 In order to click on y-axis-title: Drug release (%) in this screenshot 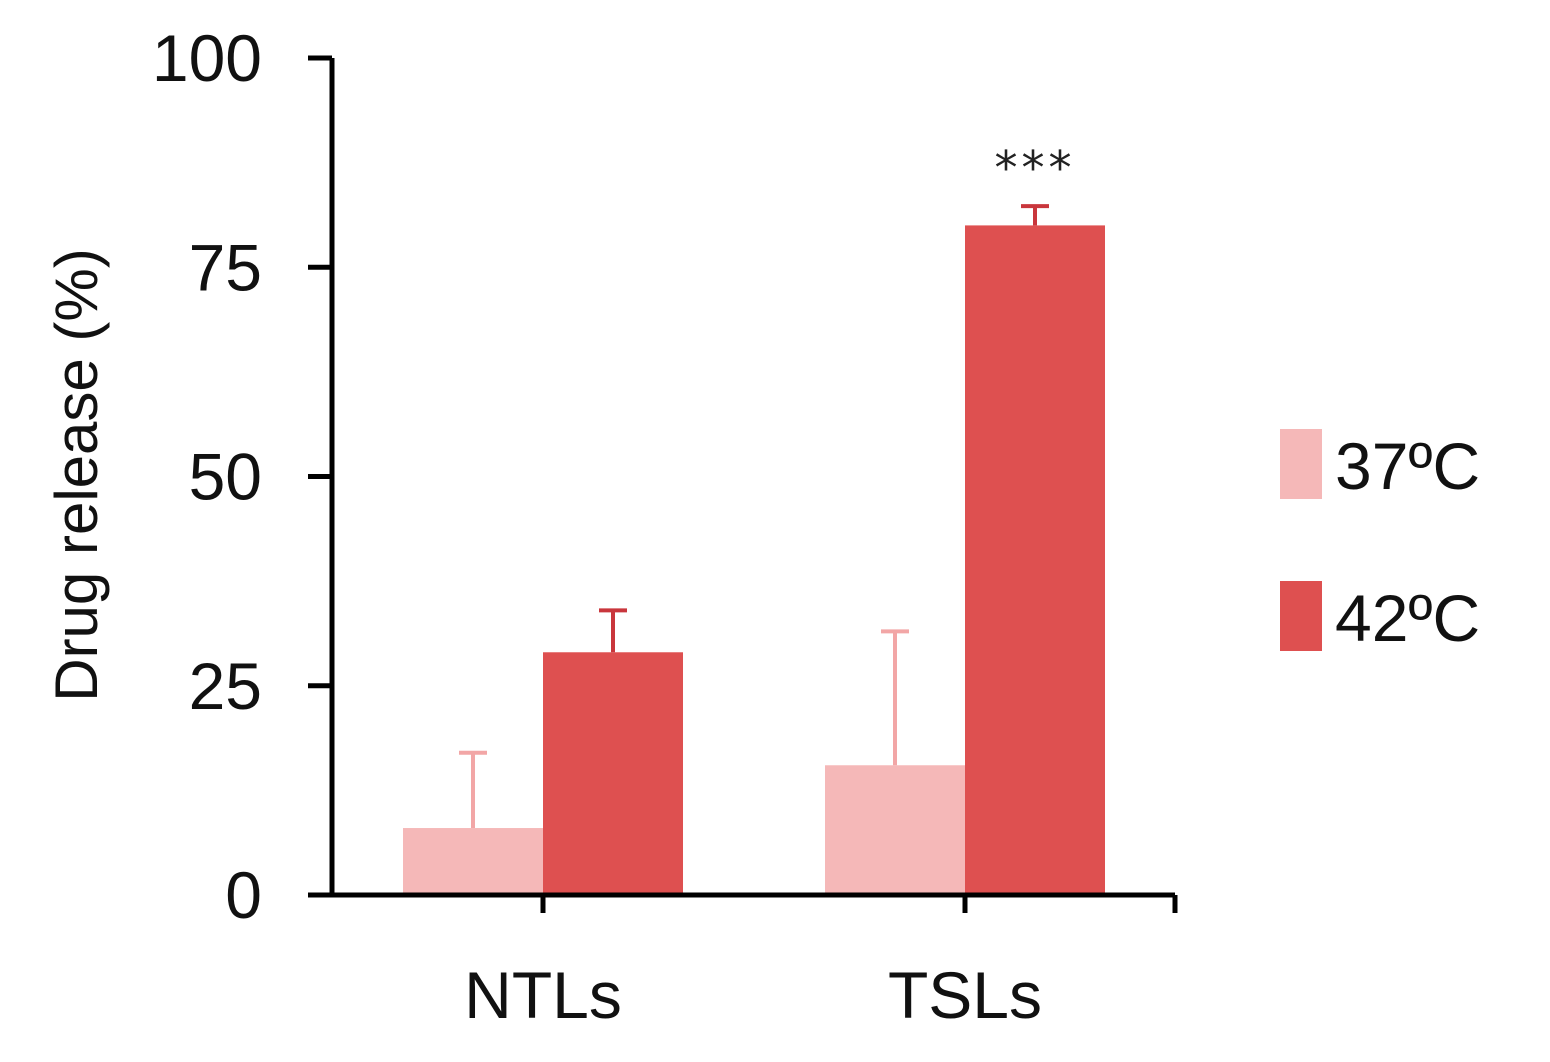, I will do `click(76, 475)`.